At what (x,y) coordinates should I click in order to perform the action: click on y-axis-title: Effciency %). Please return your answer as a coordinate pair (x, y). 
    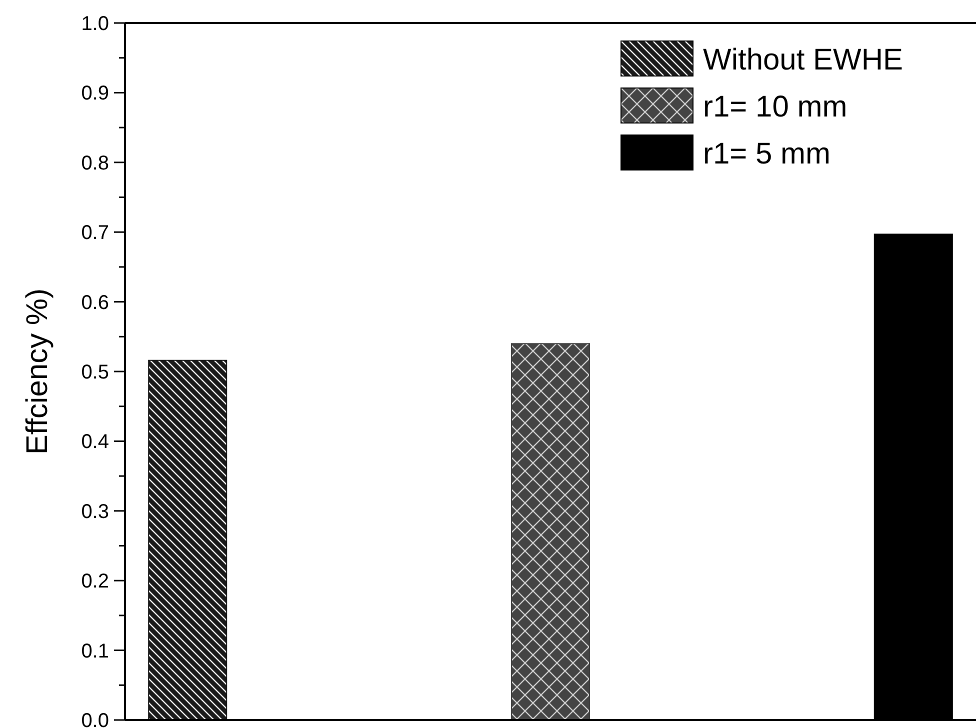
    Looking at the image, I should click on (37, 371).